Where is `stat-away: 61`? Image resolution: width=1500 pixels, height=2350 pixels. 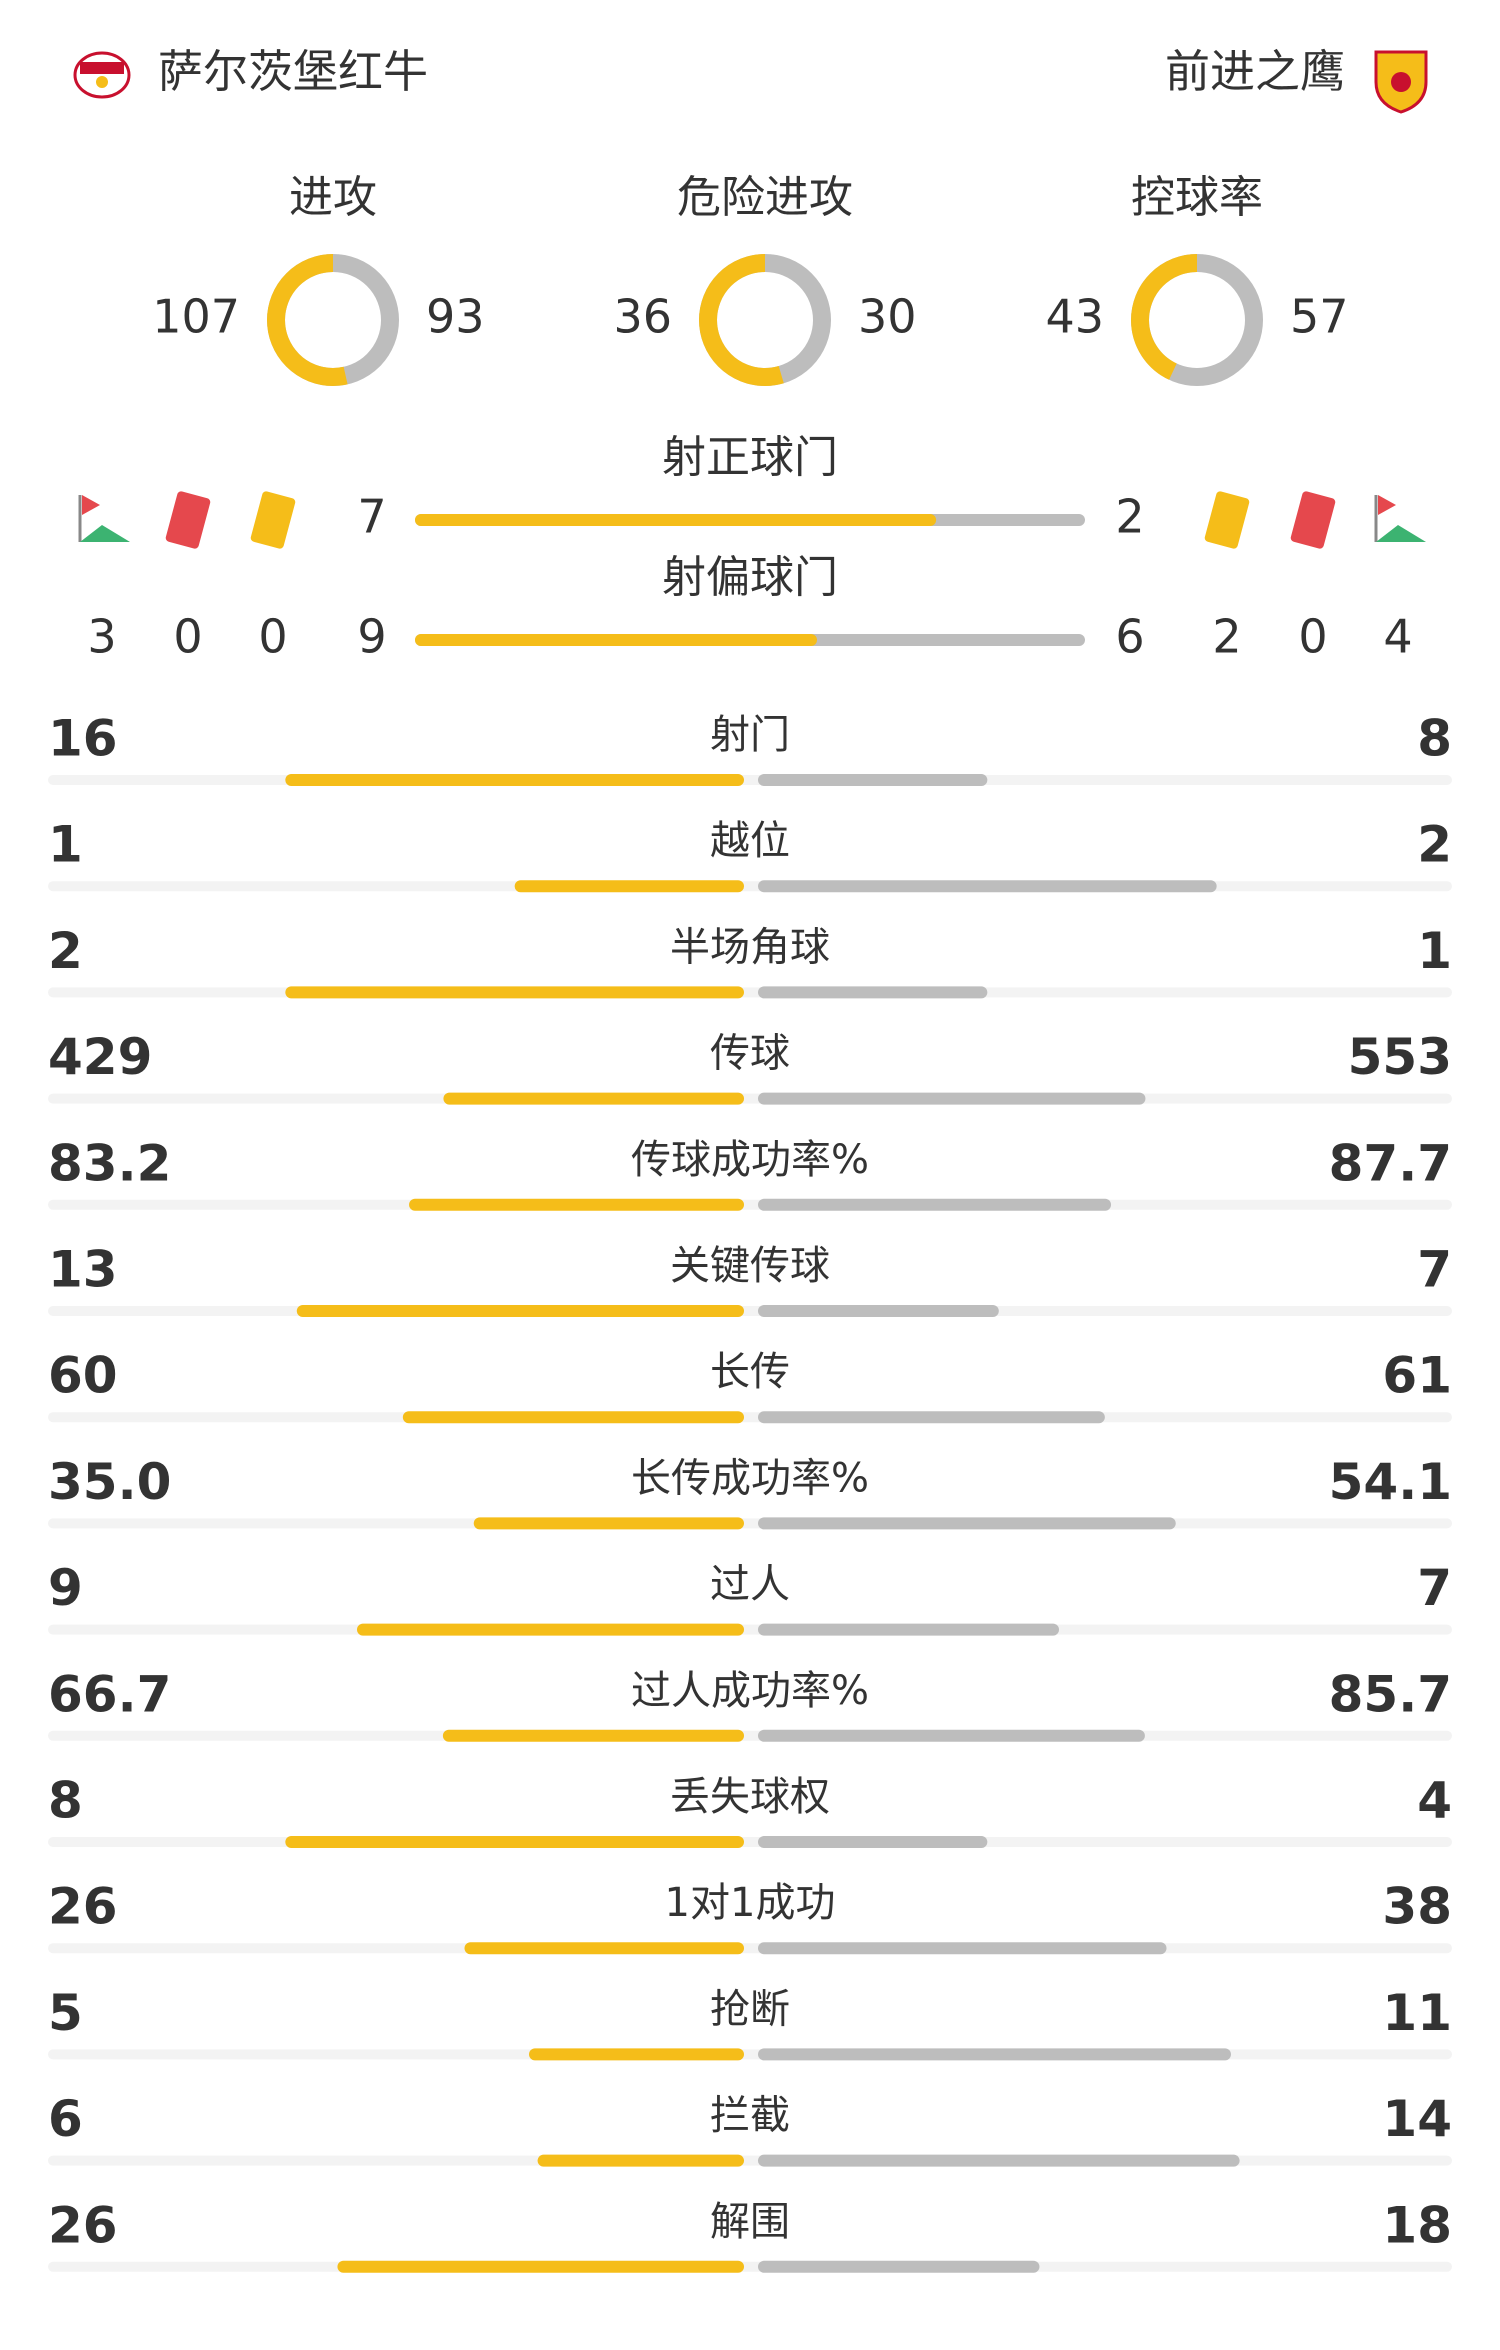
stat-away: 61 is located at coordinates (1417, 1376).